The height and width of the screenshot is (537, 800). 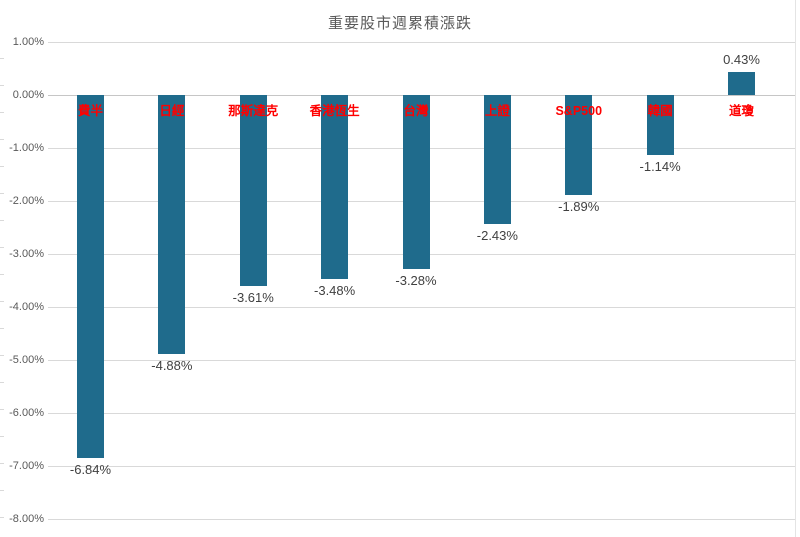 I want to click on chart-title: 重要股市週累積漲跌, so click(x=399, y=23).